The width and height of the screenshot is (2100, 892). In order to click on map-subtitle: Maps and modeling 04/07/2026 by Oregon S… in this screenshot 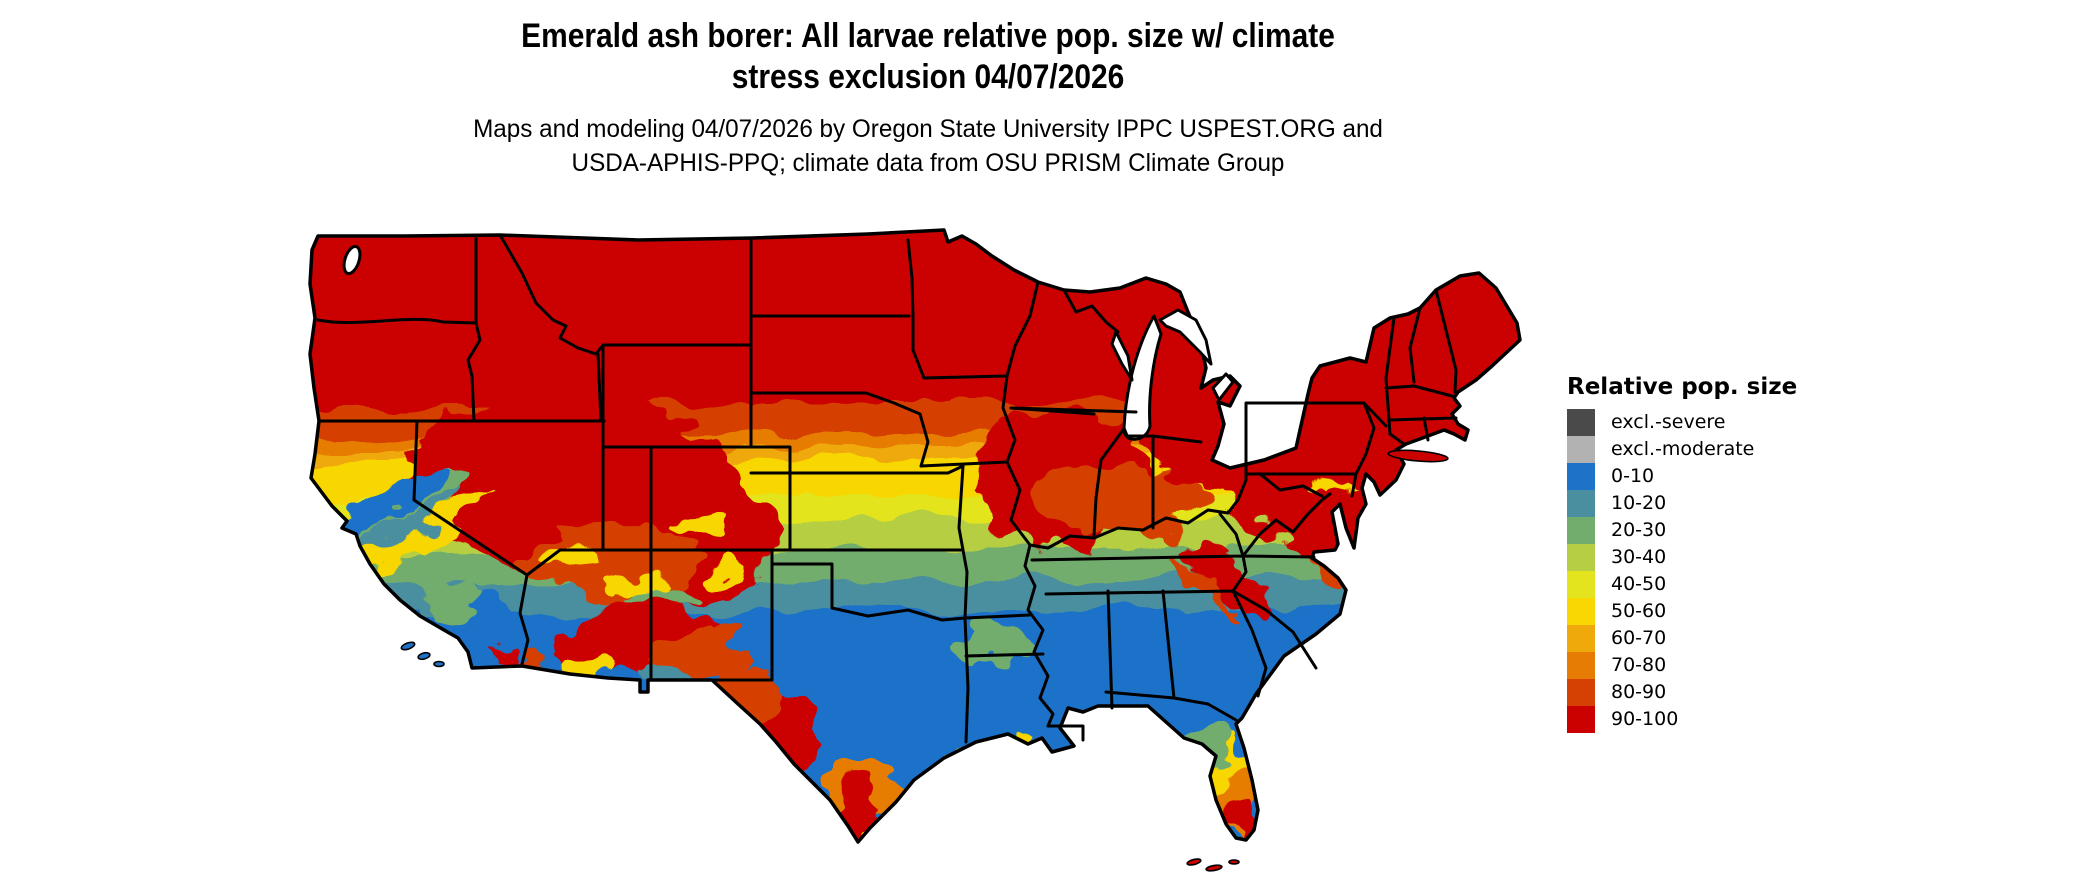, I will do `click(928, 146)`.